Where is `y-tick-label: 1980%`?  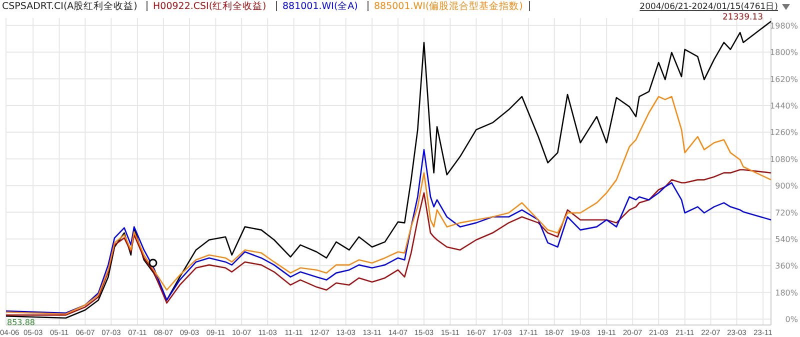 y-tick-label: 1980% is located at coordinates (784, 25).